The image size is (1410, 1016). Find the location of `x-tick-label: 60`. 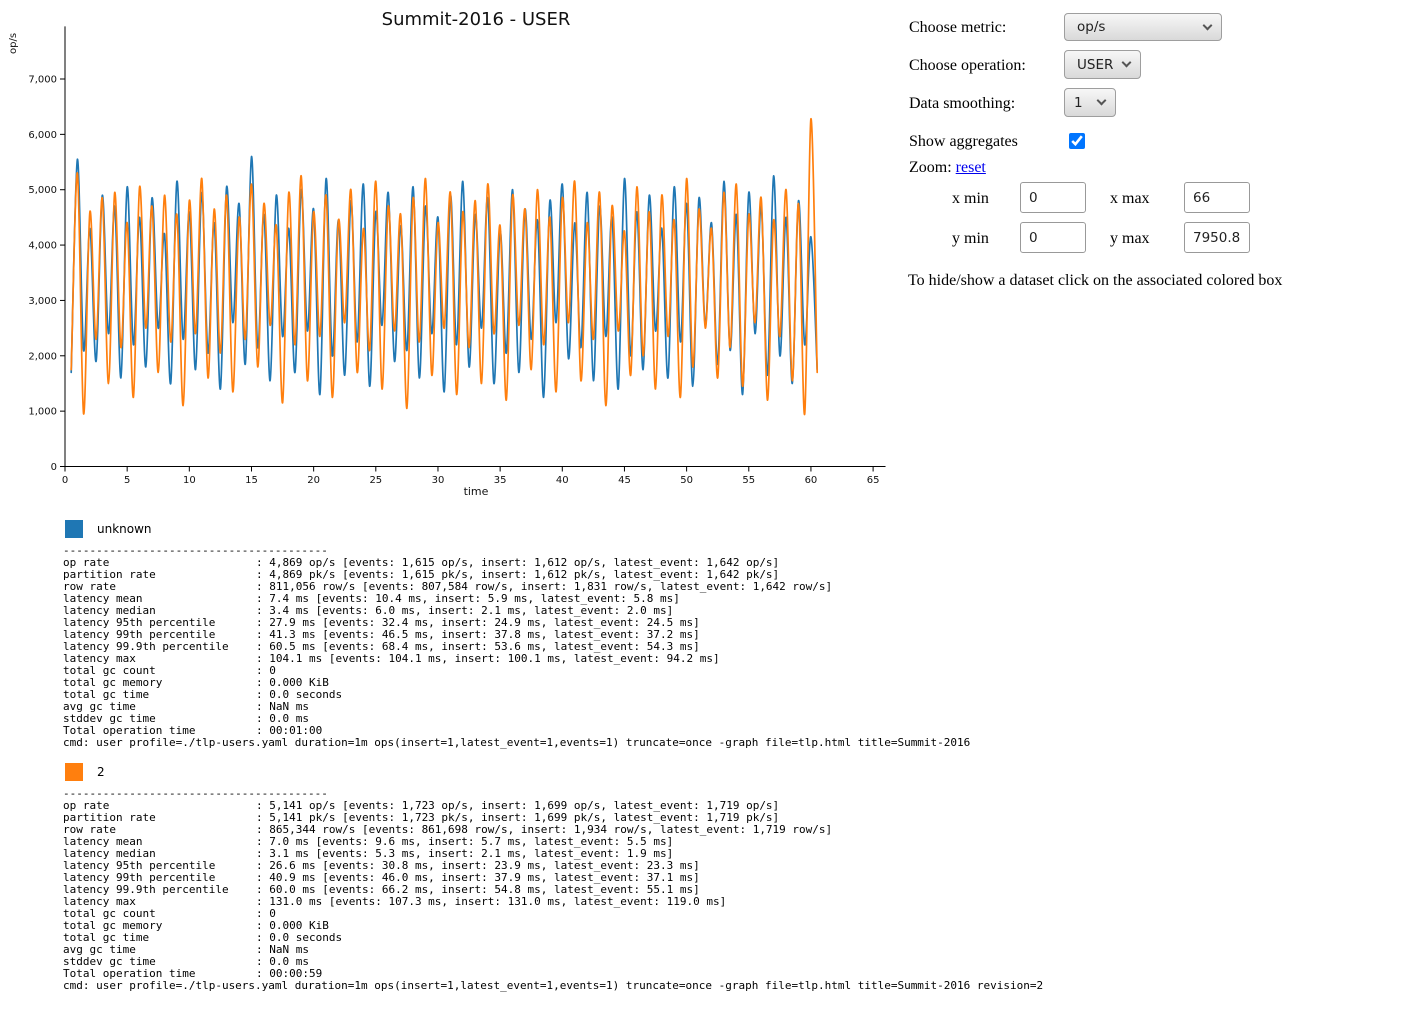

x-tick-label: 60 is located at coordinates (811, 480).